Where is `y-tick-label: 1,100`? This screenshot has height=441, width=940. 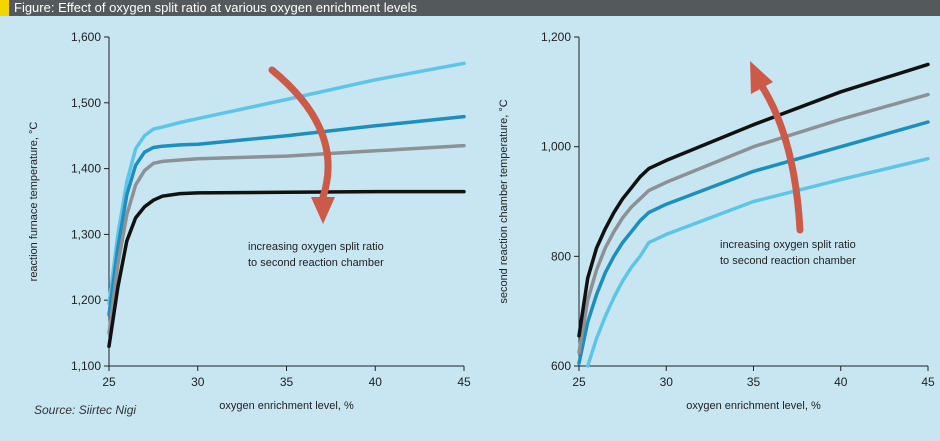
y-tick-label: 1,100 is located at coordinates (86, 366).